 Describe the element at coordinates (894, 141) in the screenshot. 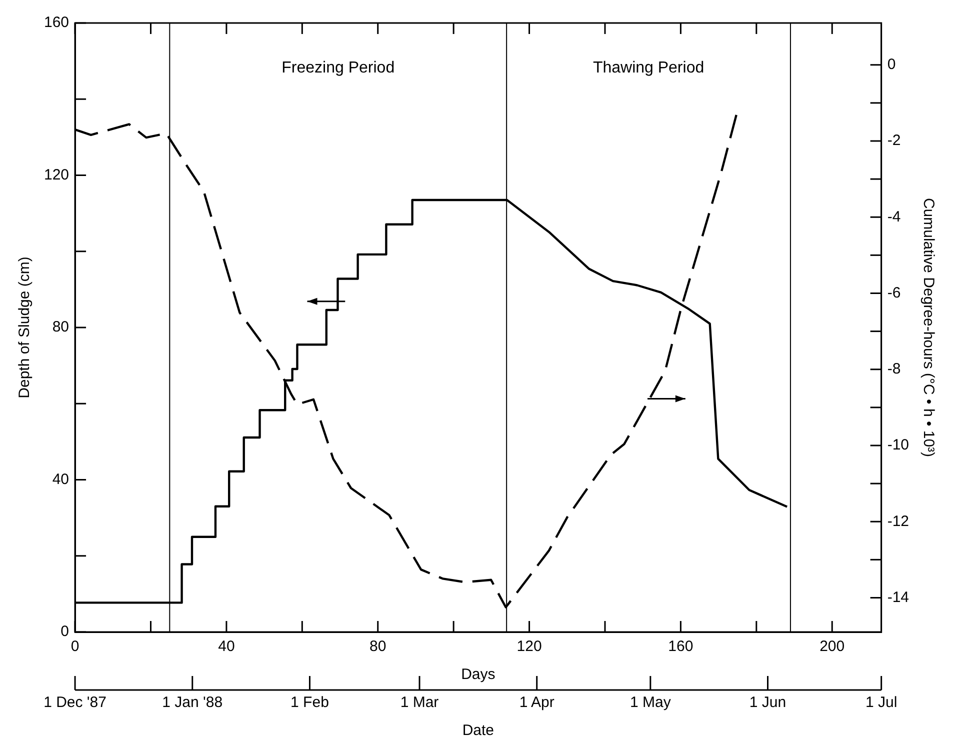

I see `y2-tick-label: -2` at that location.